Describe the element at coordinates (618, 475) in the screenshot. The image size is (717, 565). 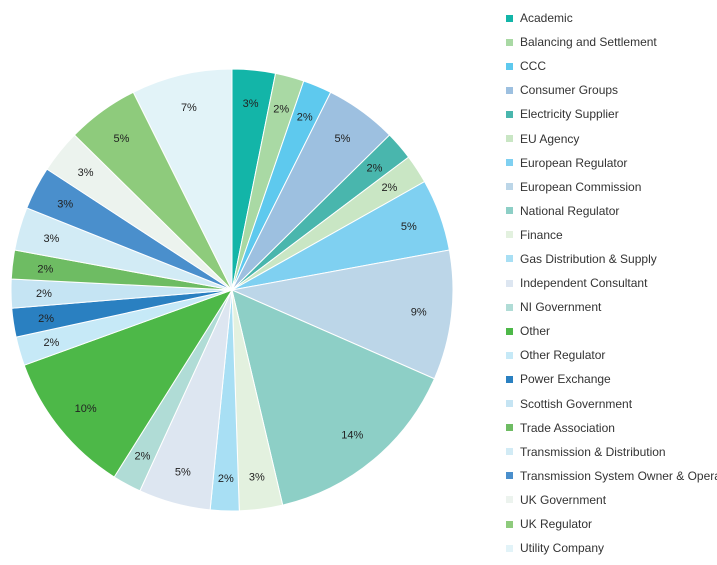
I see `legend-label: Transmission System Owner & Operator` at that location.